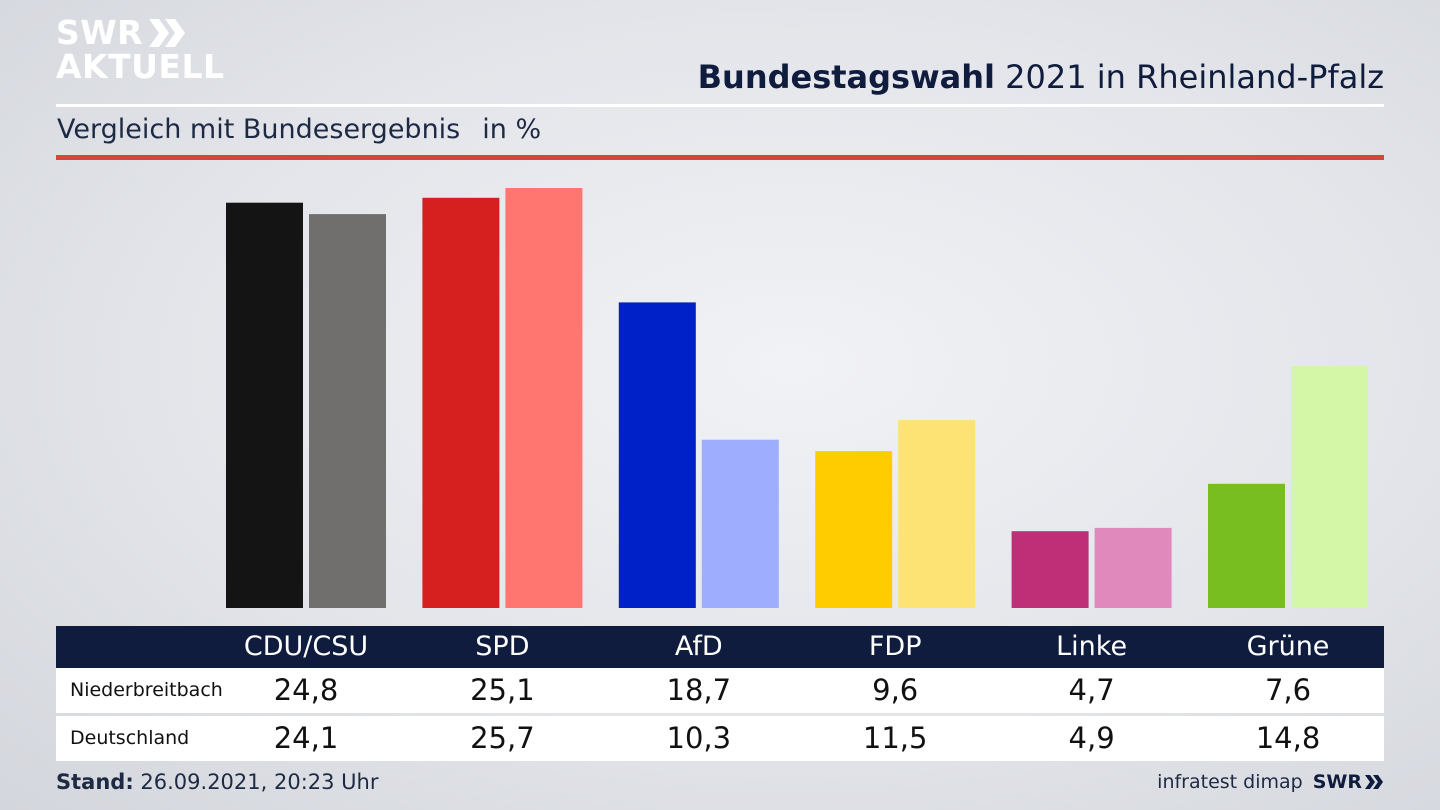  Describe the element at coordinates (1337, 782) in the screenshot. I see `swr-small-text: SWR` at that location.